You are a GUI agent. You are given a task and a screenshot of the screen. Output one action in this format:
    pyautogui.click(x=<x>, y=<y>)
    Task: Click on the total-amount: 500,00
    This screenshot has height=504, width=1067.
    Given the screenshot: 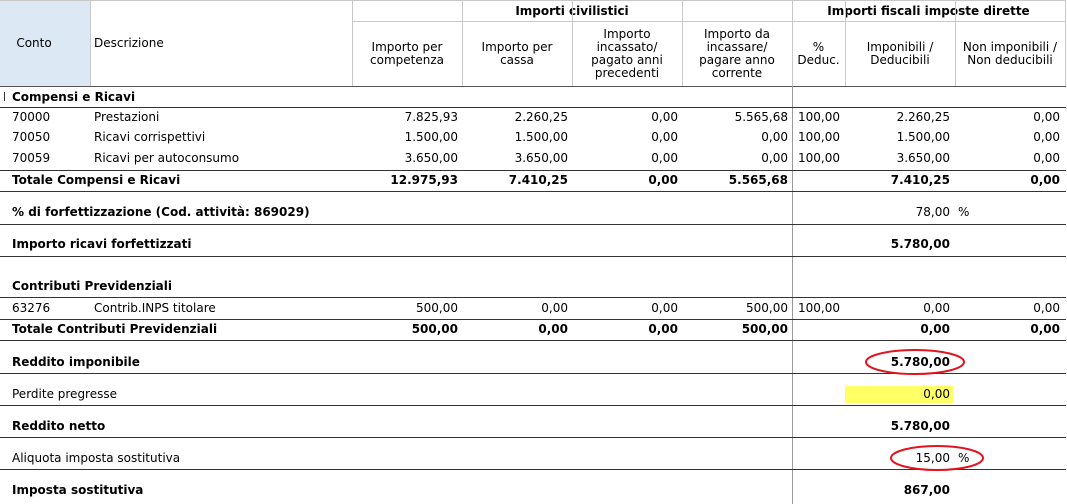 What is the action you would take?
    pyautogui.click(x=434, y=329)
    